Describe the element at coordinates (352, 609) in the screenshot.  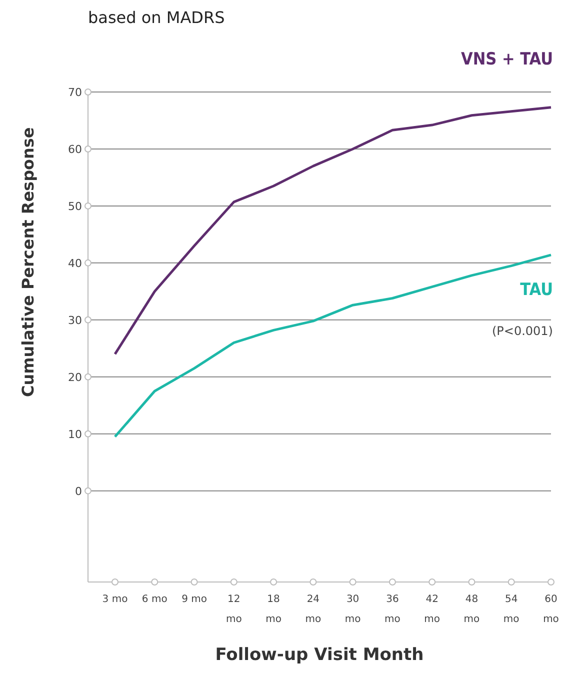
I see `x-tick-label: 30 mo` at that location.